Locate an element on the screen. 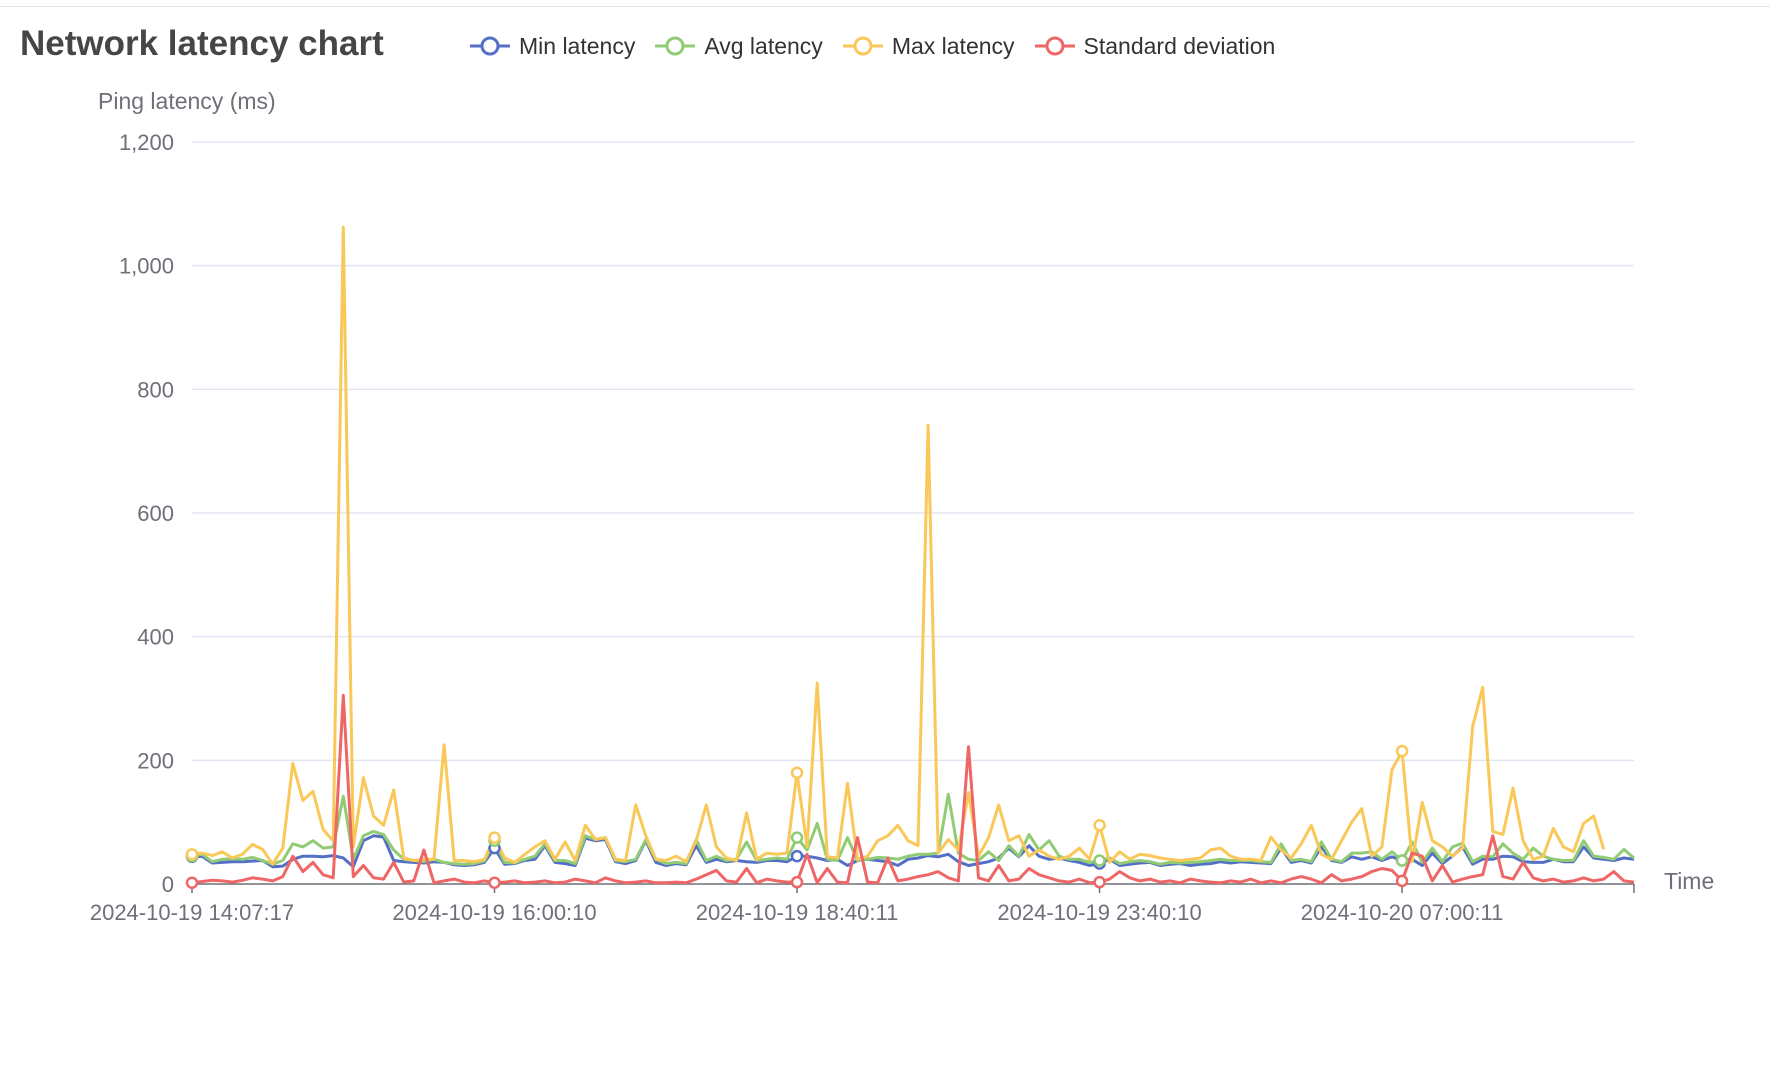  y-tick-label: 1,000 is located at coordinates (146, 266).